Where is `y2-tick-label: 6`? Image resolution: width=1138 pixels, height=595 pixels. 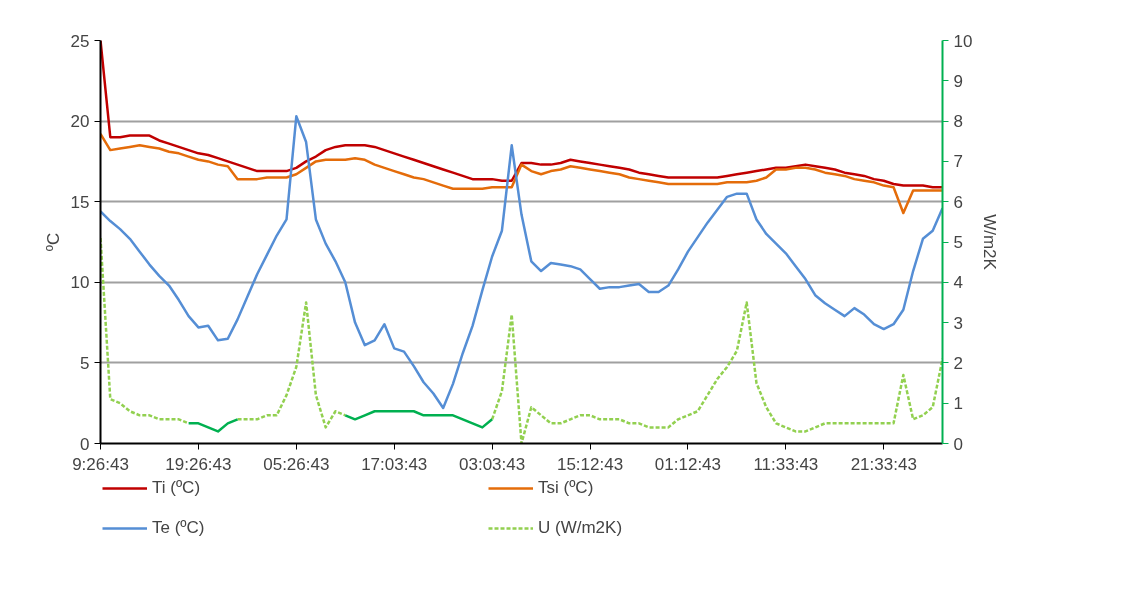 y2-tick-label: 6 is located at coordinates (958, 202).